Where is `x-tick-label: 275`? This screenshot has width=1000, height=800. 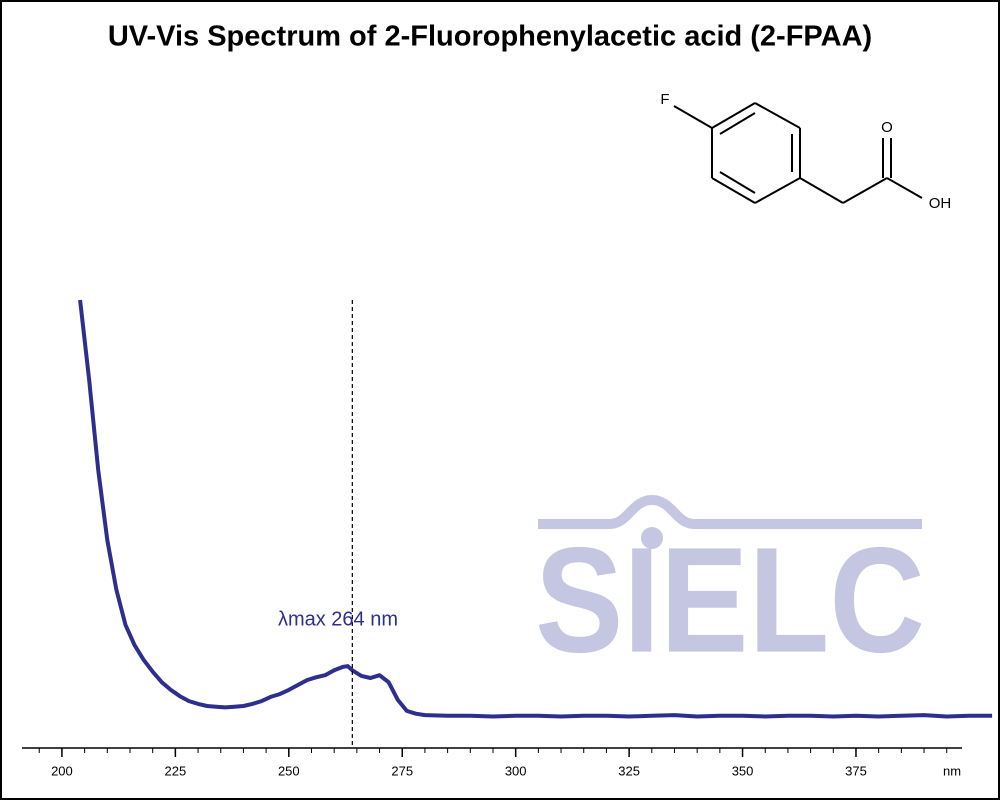
x-tick-label: 275 is located at coordinates (402, 770).